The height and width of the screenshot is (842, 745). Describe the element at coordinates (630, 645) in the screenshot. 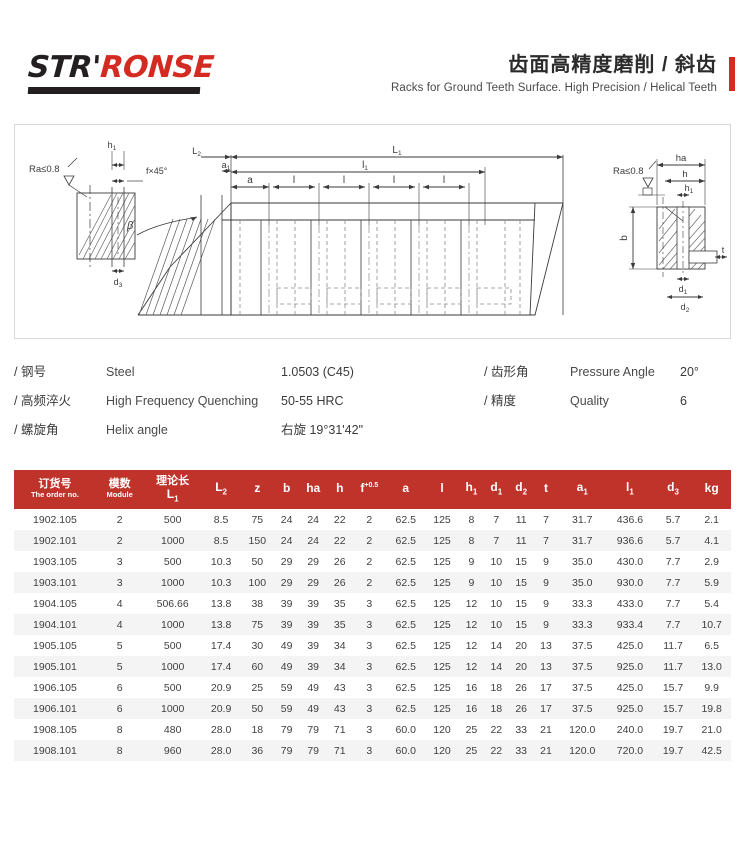

I see `cell-value: 425.0` at that location.